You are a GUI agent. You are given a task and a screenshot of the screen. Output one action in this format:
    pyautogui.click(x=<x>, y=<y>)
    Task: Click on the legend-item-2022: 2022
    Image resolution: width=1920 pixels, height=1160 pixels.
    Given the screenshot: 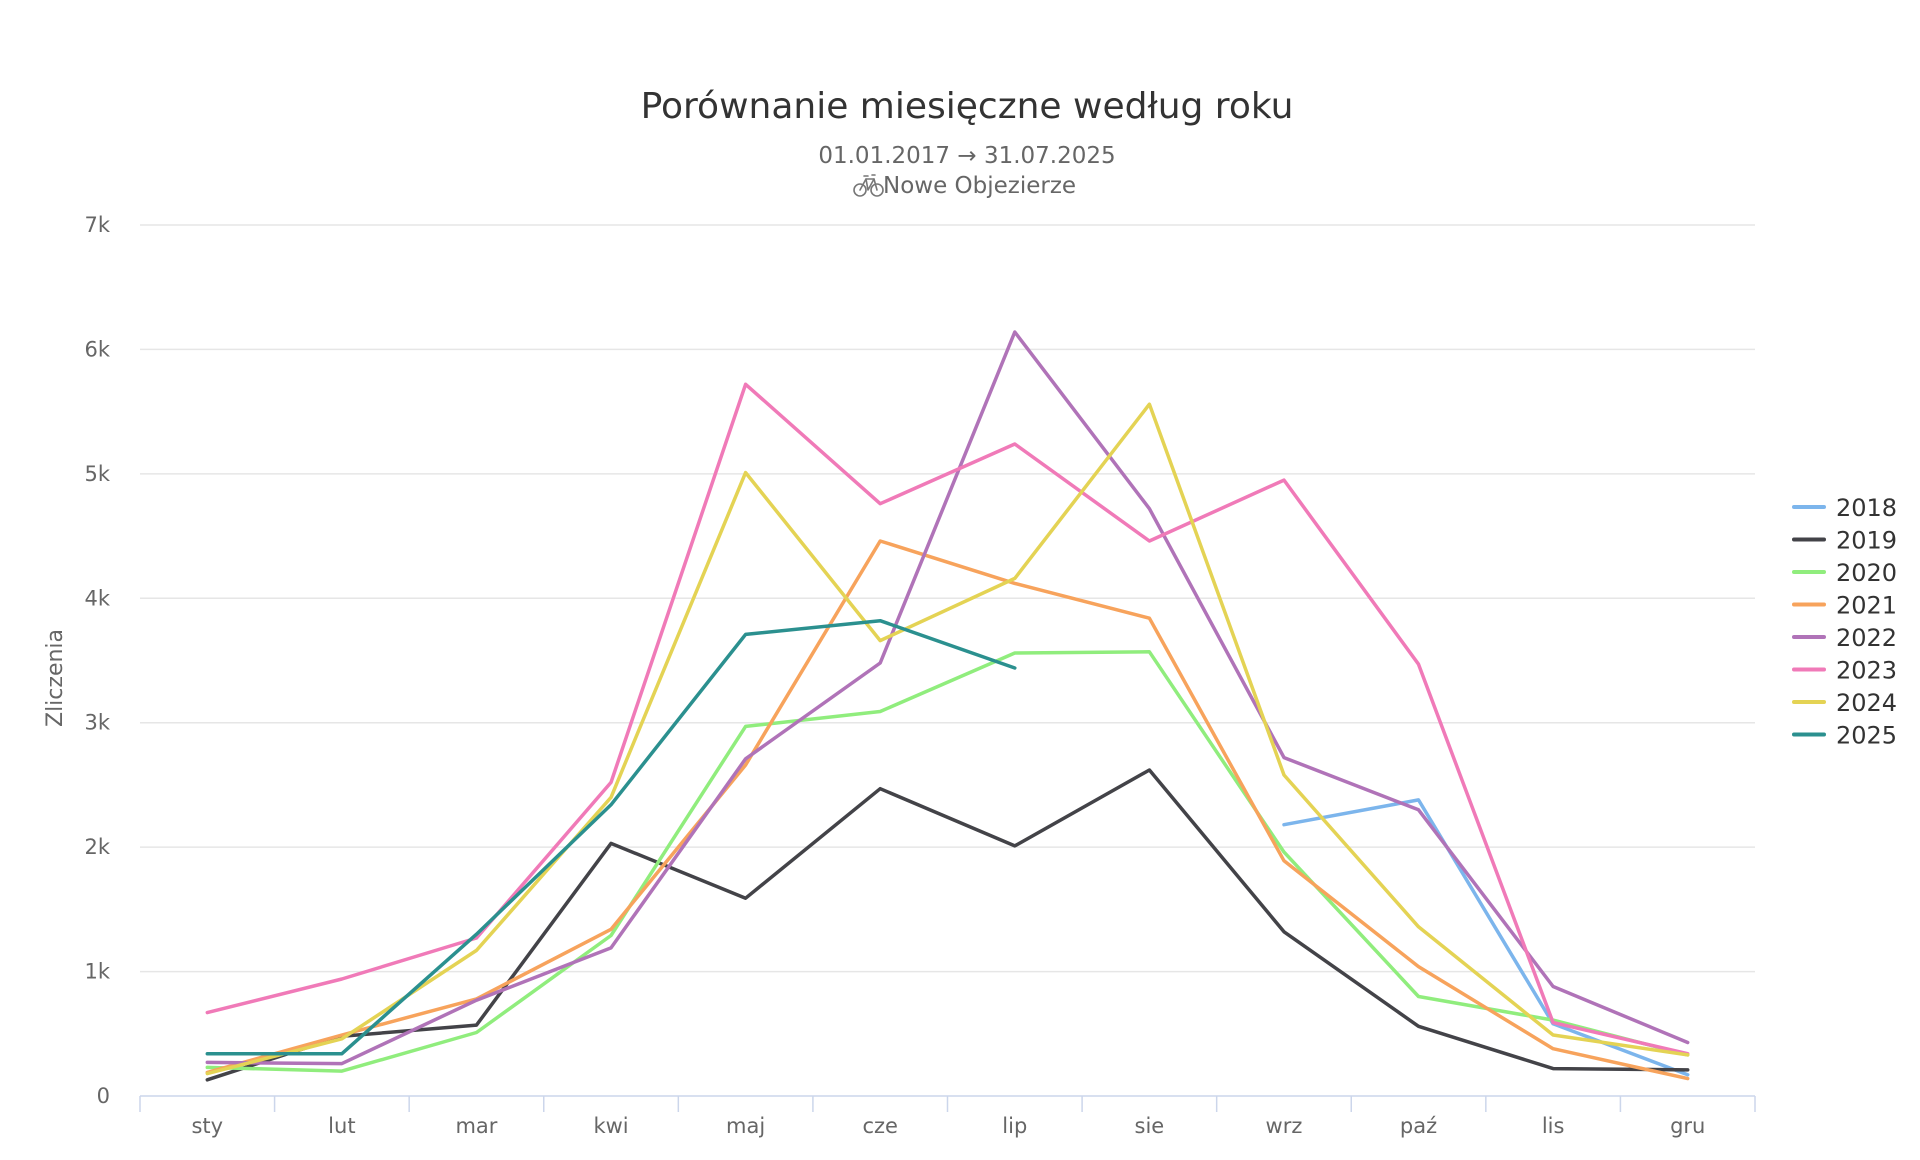 What is the action you would take?
    pyautogui.click(x=1844, y=638)
    